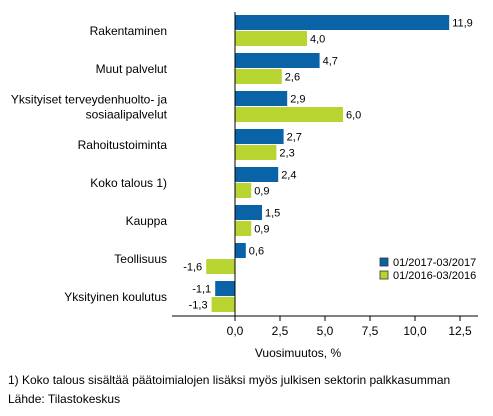 Image resolution: width=493 pixels, height=416 pixels. I want to click on value-label: 2,3, so click(286, 154).